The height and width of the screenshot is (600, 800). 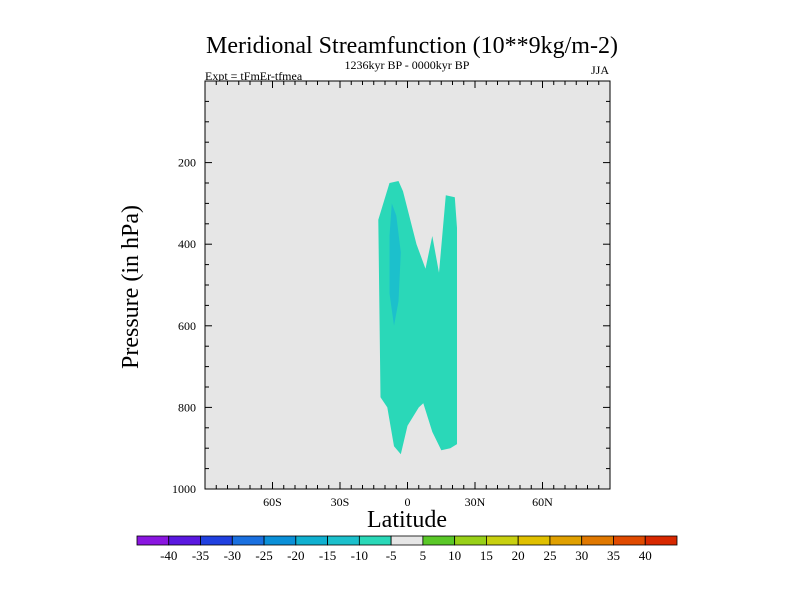 I want to click on colorbar-label: 5, so click(x=423, y=555).